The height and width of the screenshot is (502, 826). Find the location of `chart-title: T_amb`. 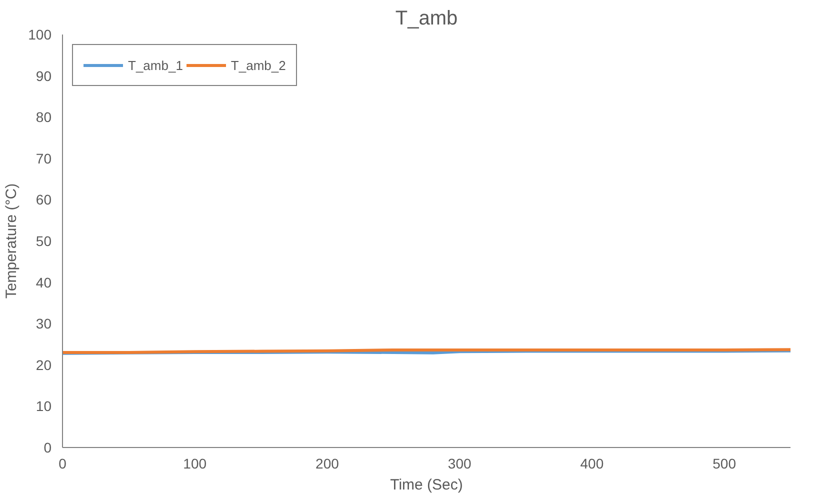

chart-title: T_amb is located at coordinates (426, 19).